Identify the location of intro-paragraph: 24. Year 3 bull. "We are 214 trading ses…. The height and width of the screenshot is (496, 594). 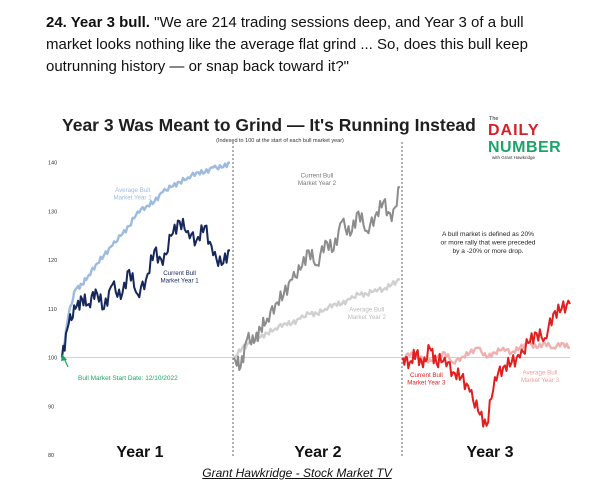
(306, 45).